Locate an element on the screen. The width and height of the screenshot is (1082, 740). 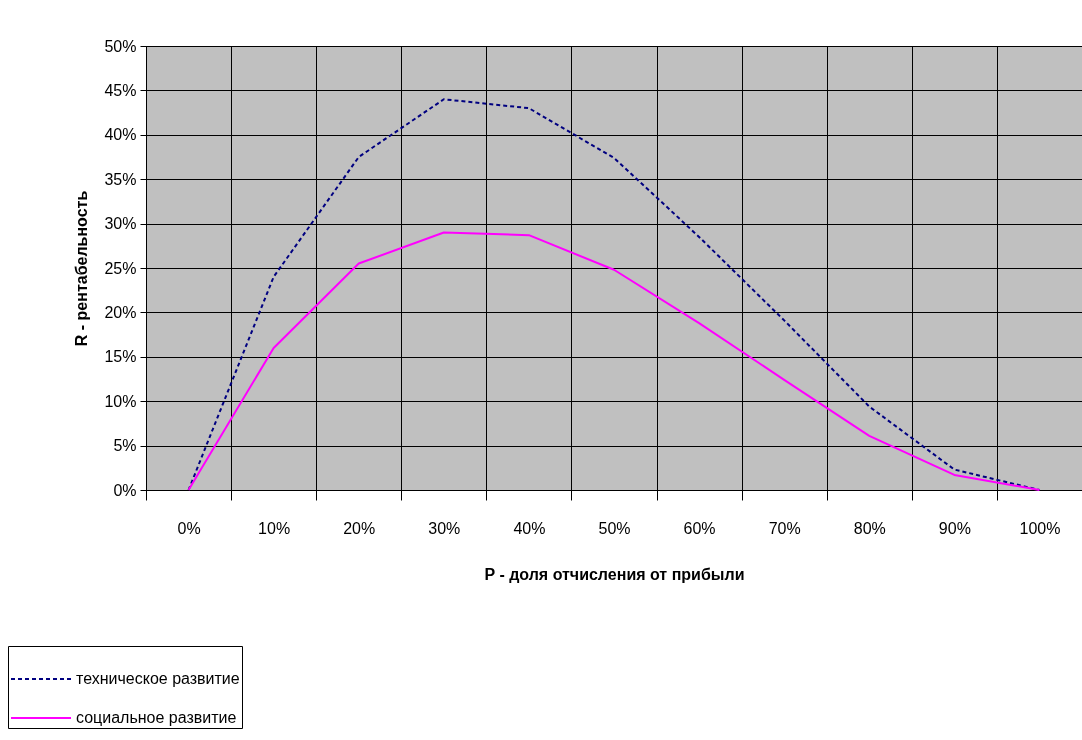
y-tick-label: 50% is located at coordinates (120, 46).